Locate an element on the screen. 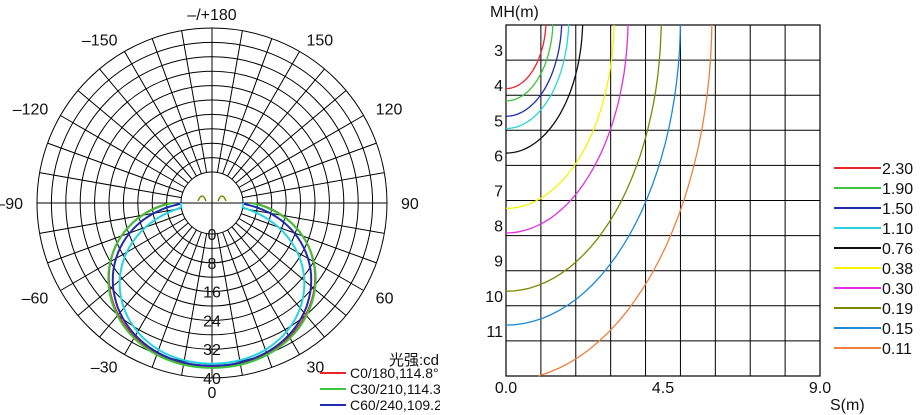 The width and height of the screenshot is (923, 415). polar-curve-c30 is located at coordinates (212, 285).